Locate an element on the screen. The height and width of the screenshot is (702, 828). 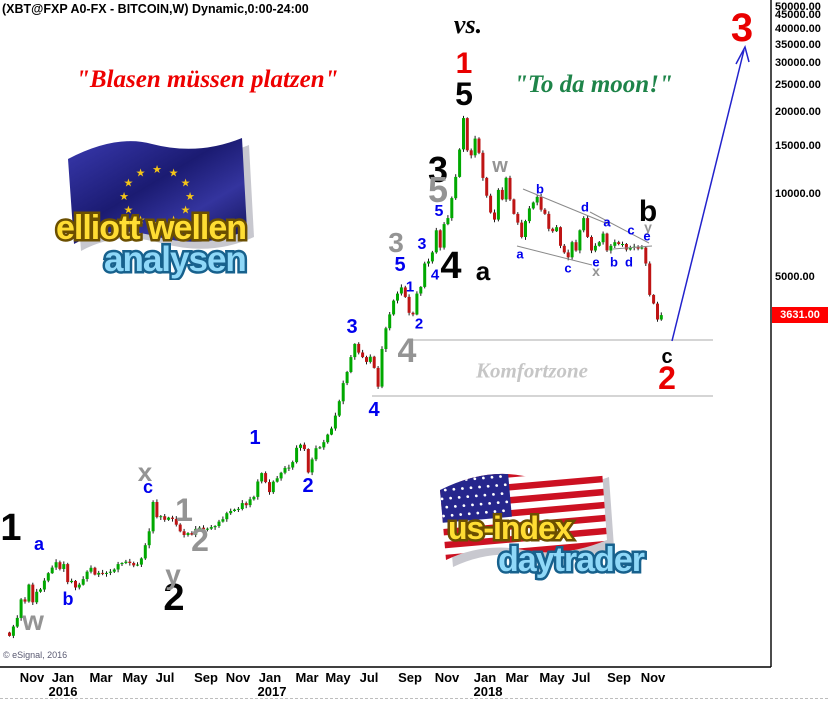
us-logo-line2: daytrader is located at coordinates (571, 560).